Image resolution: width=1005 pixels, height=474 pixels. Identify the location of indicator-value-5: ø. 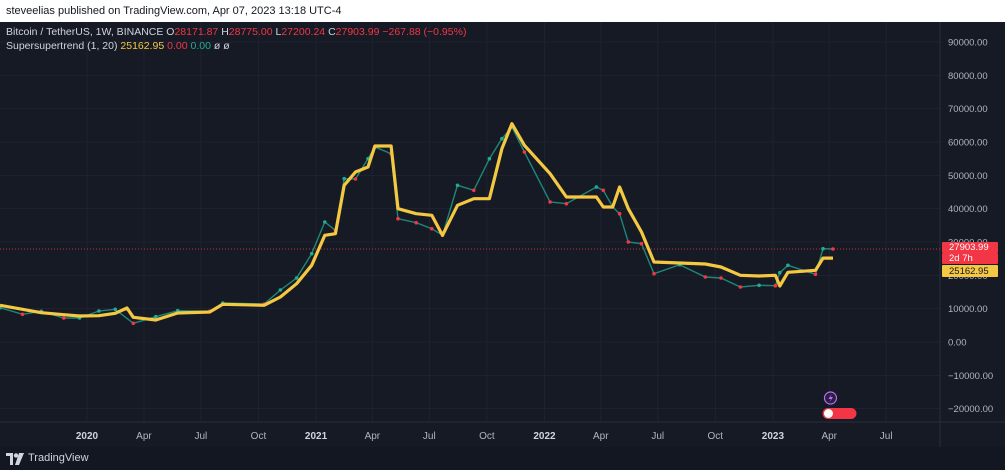
(226, 46).